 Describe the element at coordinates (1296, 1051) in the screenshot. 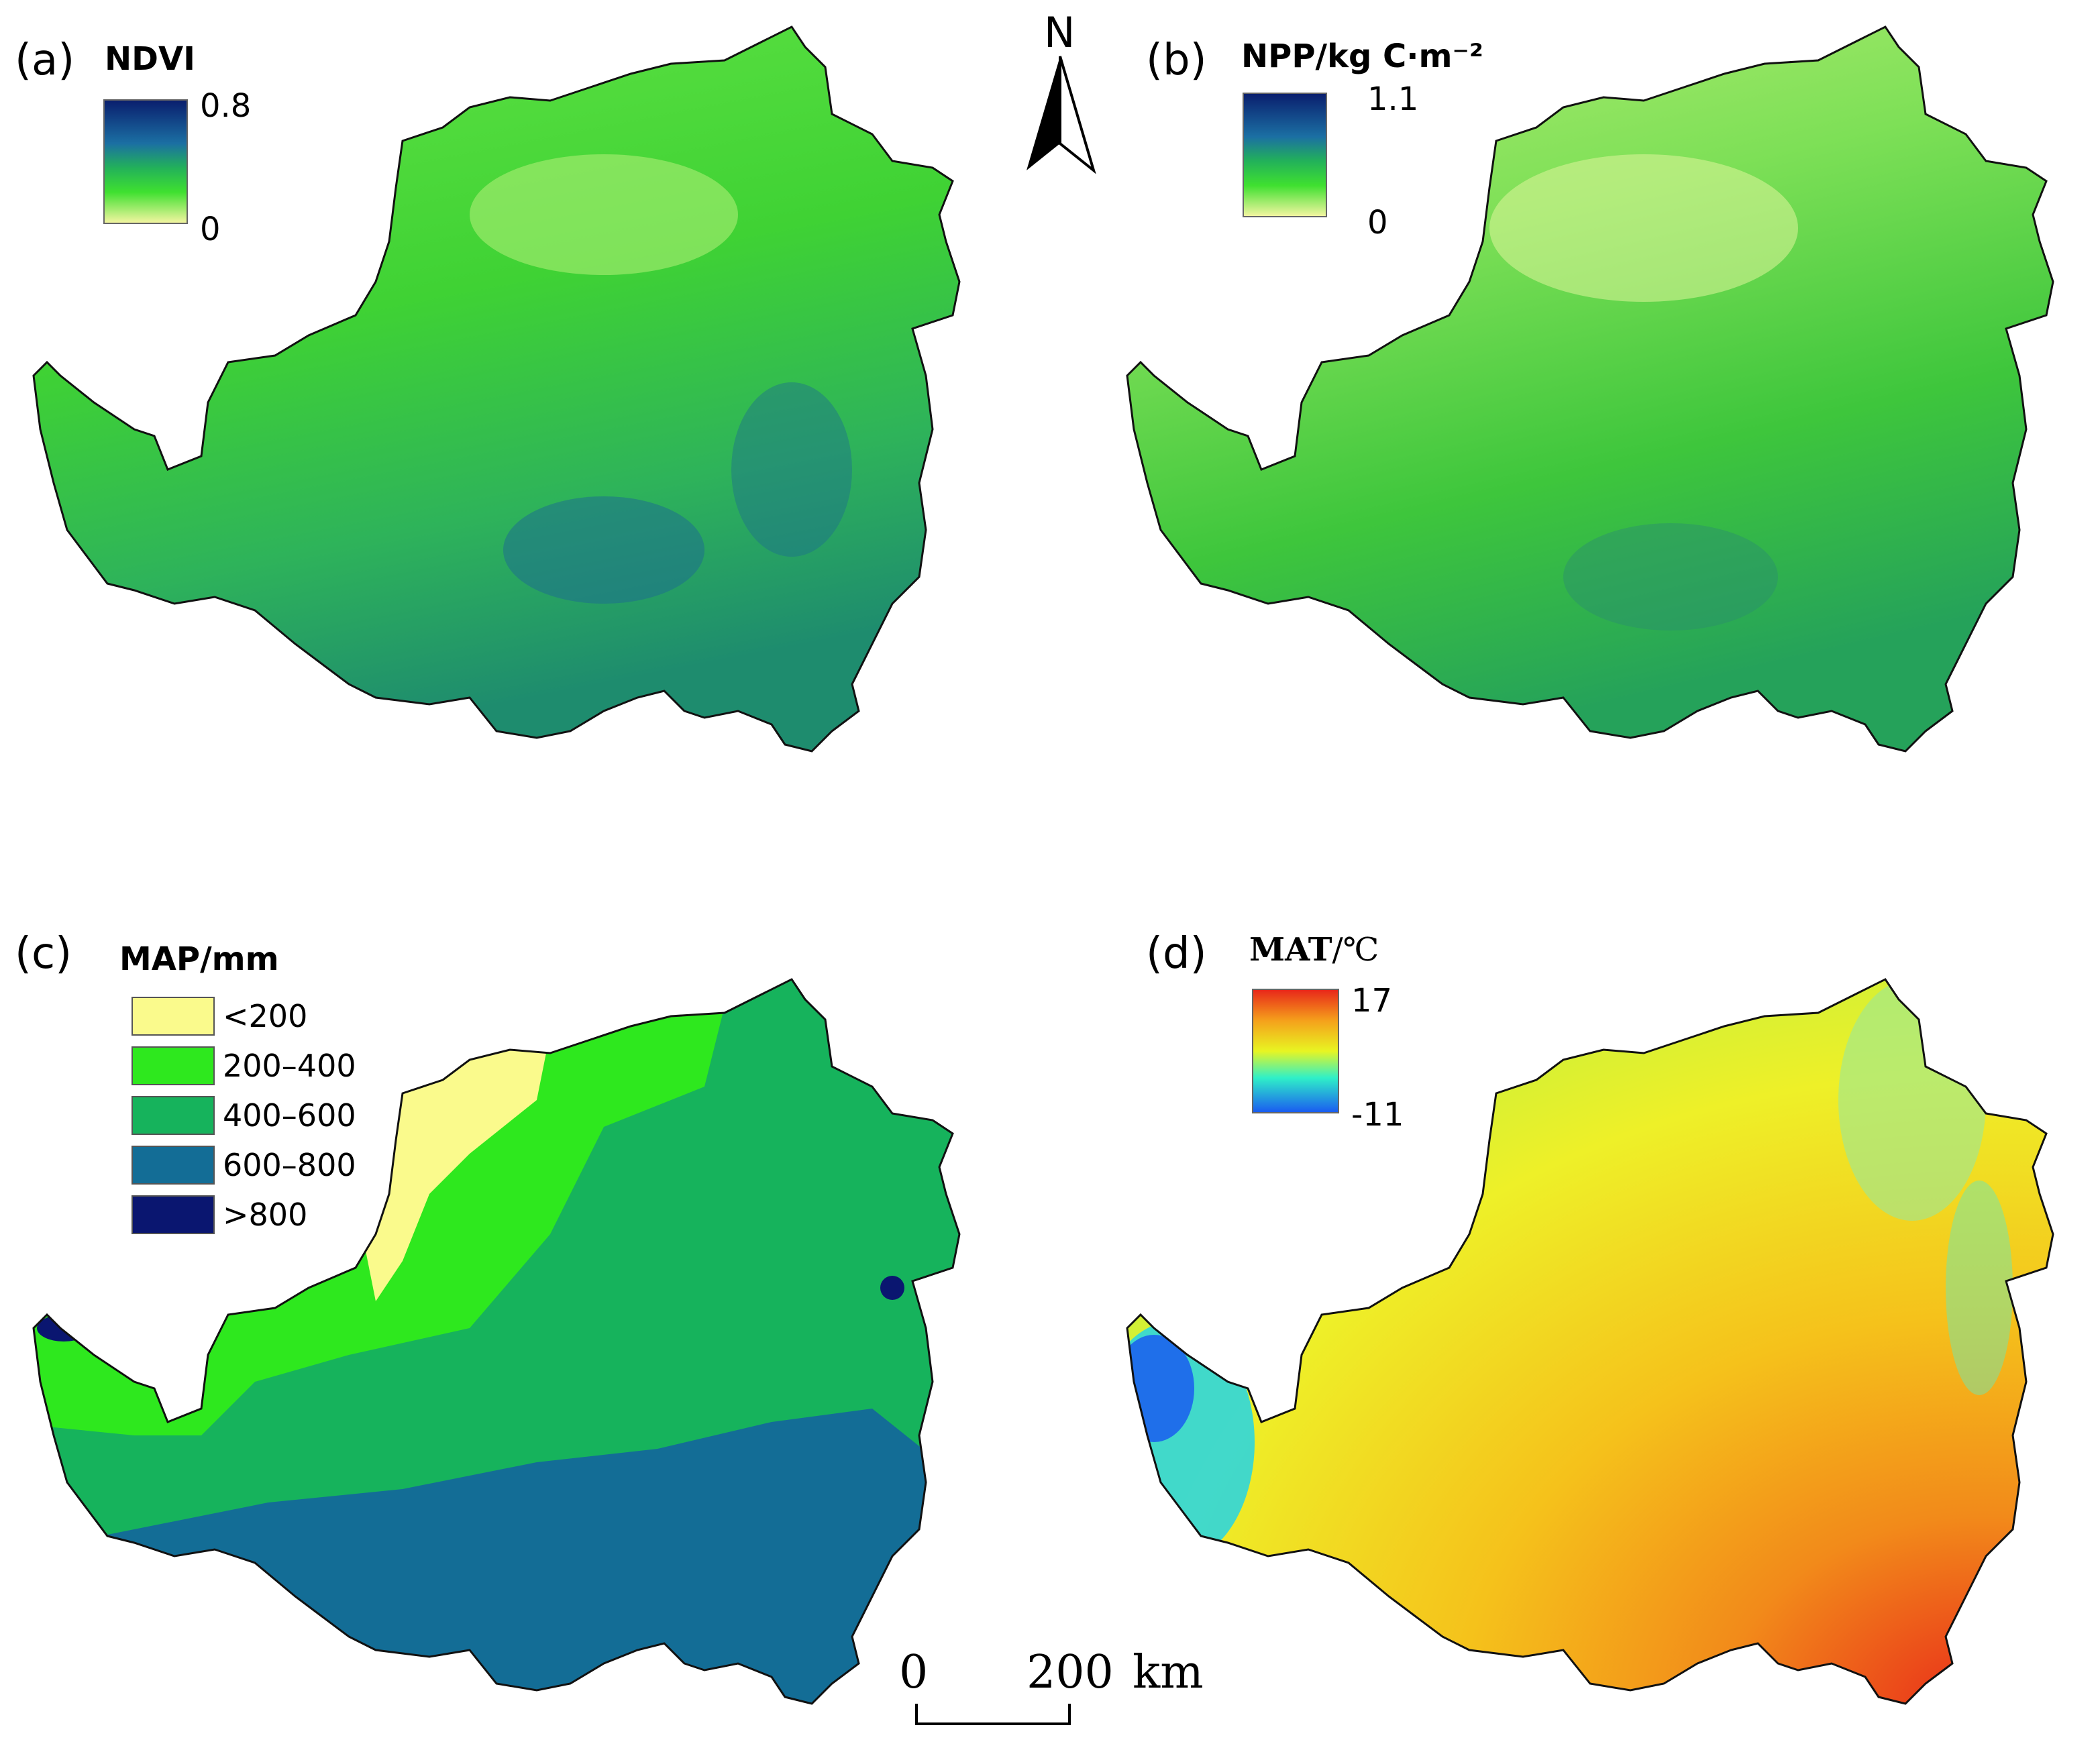

I see `mat-color-ramp` at that location.